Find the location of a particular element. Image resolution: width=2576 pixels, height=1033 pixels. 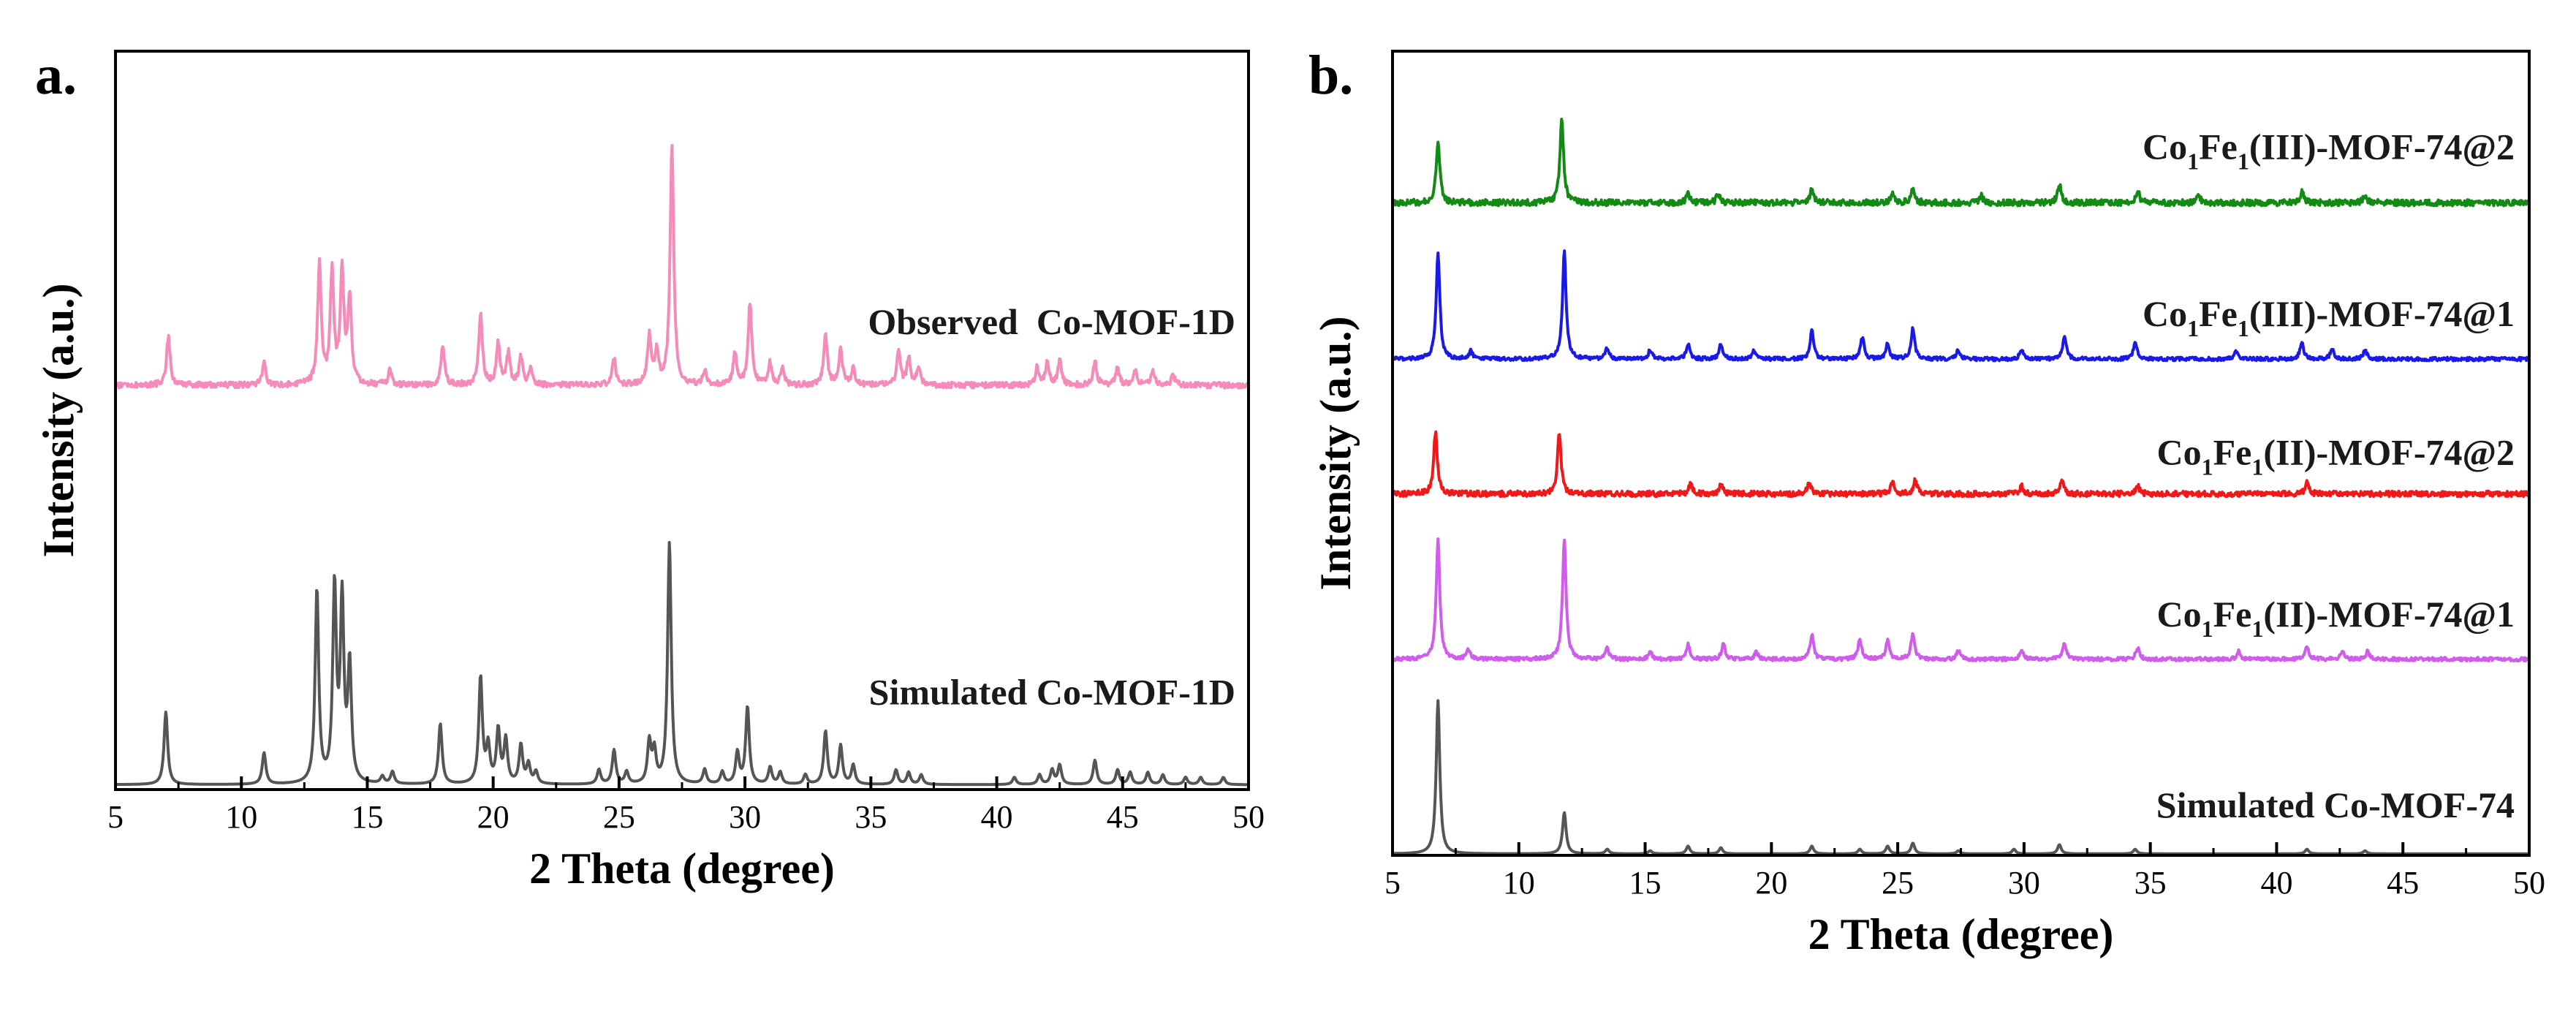

panel-a-x-ticks: 5 10 15 20 25 30 35 40 45 50 is located at coordinates (686, 806).